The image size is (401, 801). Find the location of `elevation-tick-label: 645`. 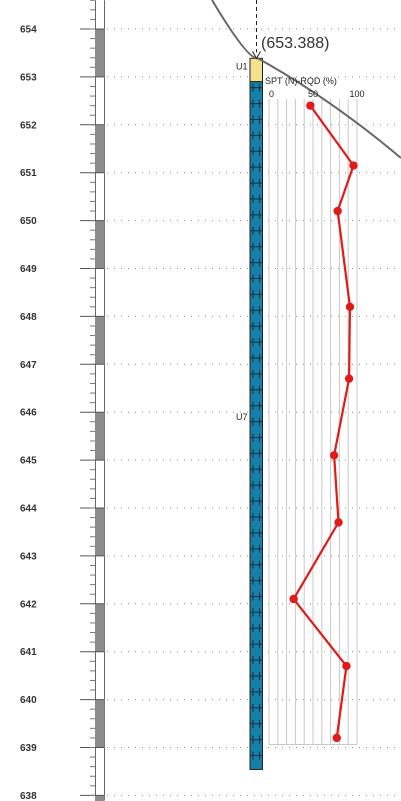

elevation-tick-label: 645 is located at coordinates (28, 461).